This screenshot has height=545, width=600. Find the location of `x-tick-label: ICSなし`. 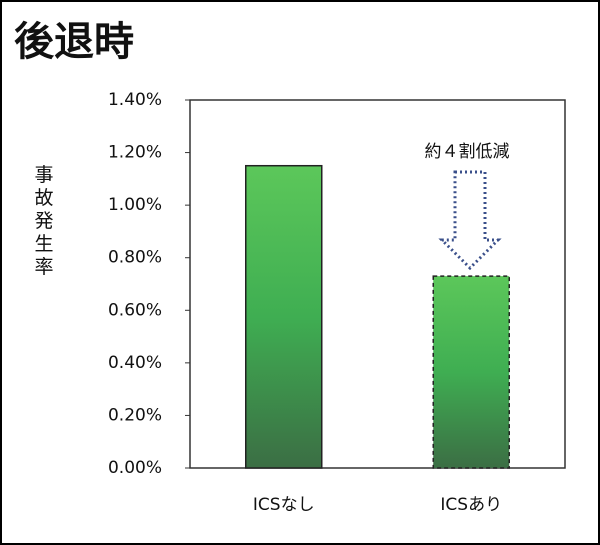

x-tick-label: ICSなし is located at coordinates (284, 505).